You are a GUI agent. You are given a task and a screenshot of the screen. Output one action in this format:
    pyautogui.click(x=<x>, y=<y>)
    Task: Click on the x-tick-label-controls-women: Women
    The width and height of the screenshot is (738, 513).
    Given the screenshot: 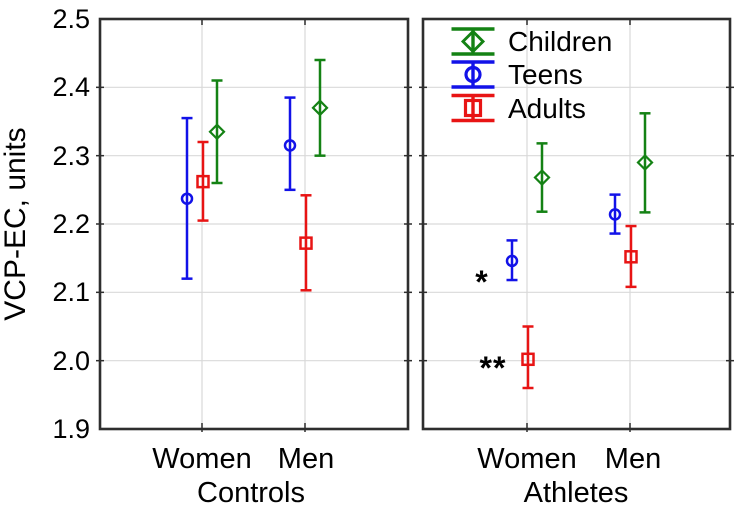 What is the action you would take?
    pyautogui.click(x=202, y=459)
    